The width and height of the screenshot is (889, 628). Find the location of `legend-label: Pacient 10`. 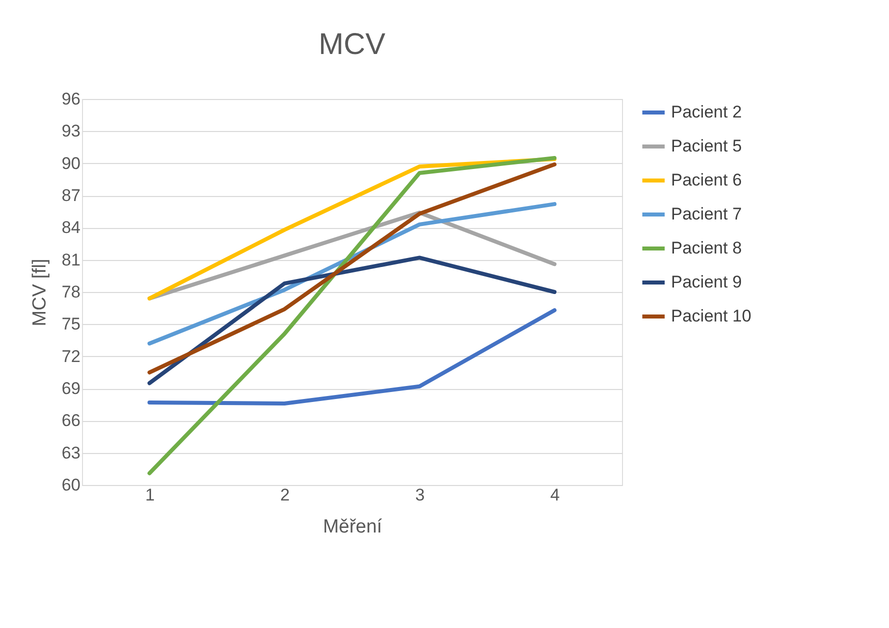

legend-label: Pacient 10 is located at coordinates (711, 316).